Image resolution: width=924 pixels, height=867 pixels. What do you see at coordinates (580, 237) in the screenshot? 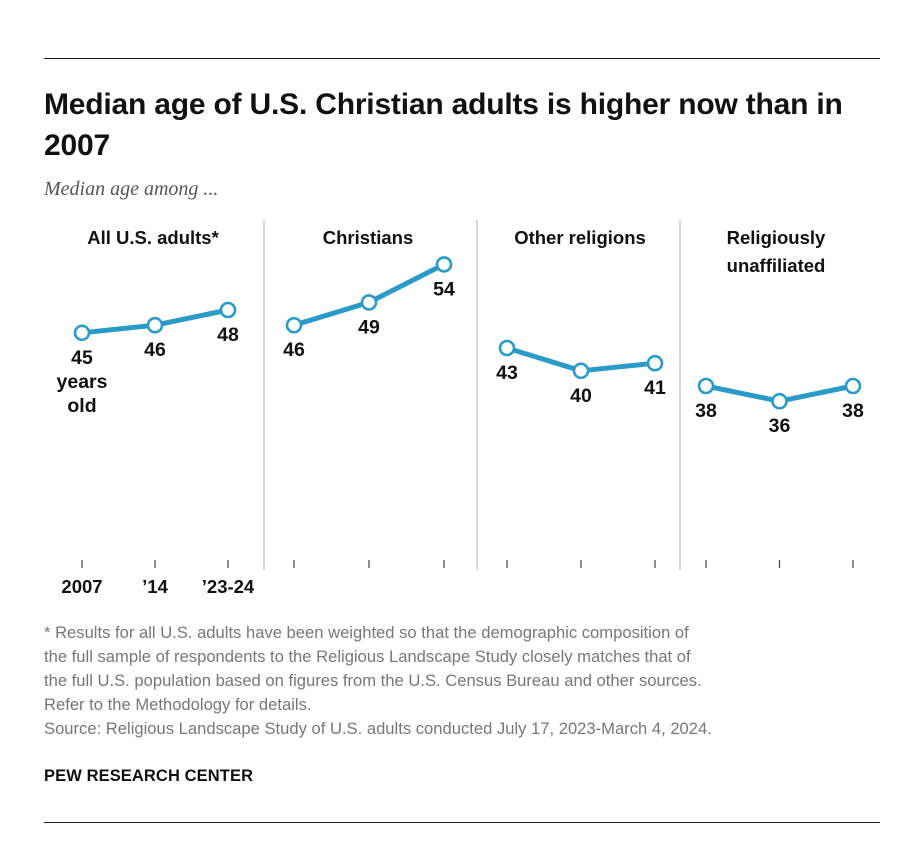
I see `panel-title: Other religions` at bounding box center [580, 237].